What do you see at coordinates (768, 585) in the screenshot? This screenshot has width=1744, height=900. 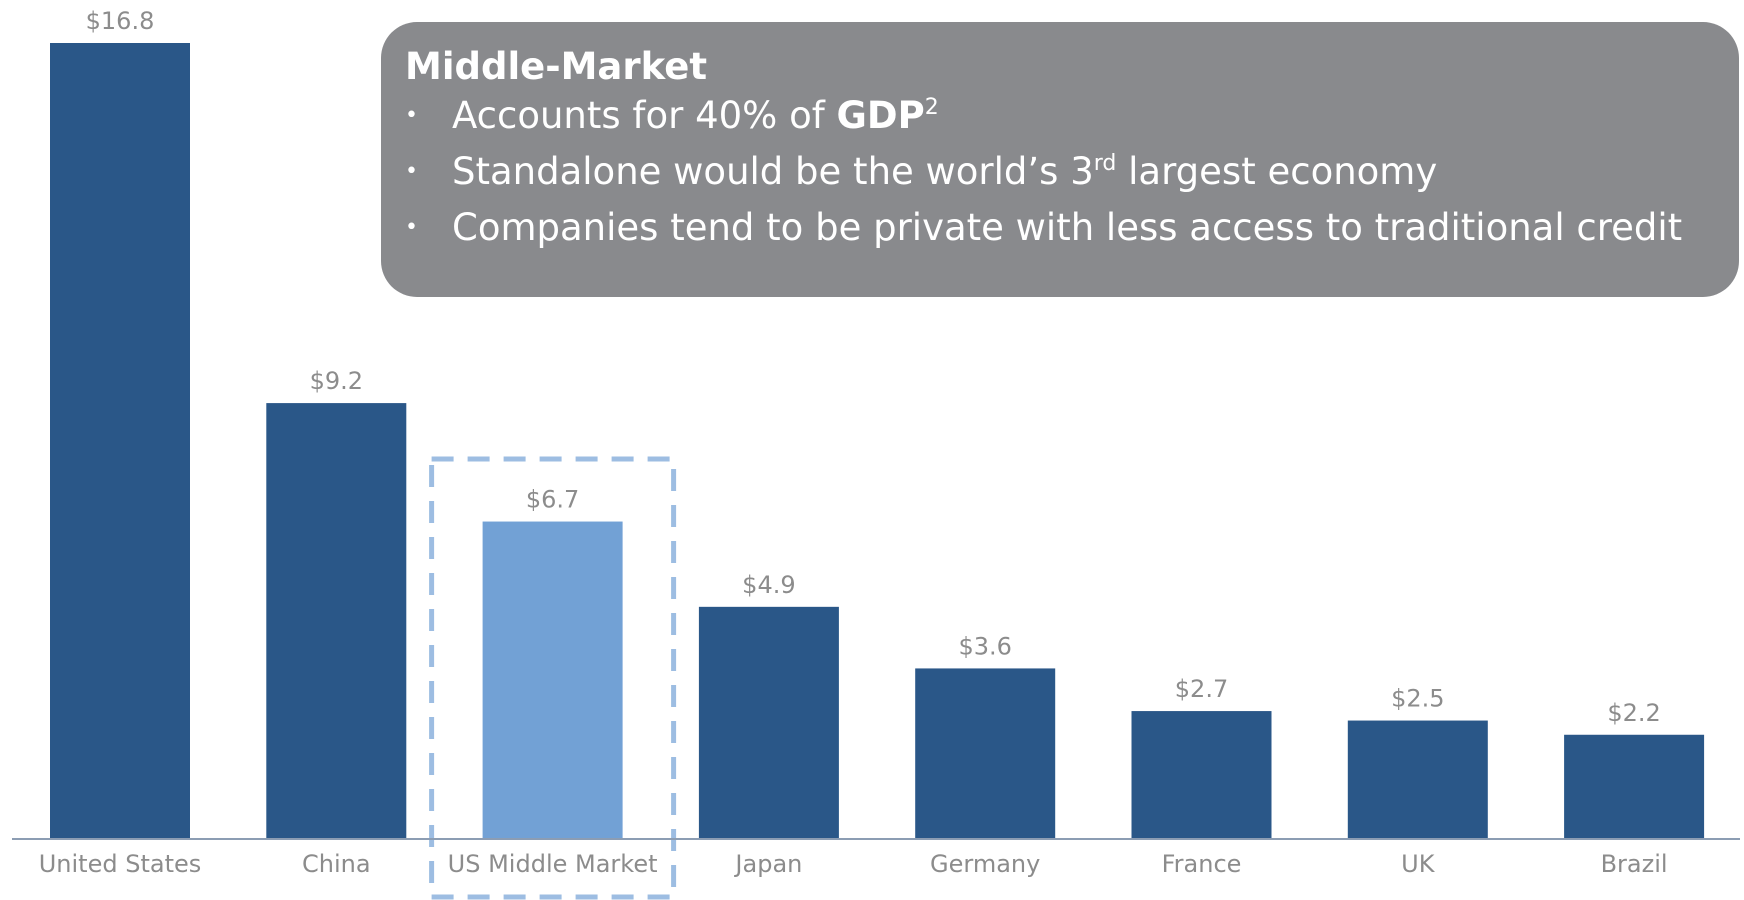 I see `value-label: $4.9` at bounding box center [768, 585].